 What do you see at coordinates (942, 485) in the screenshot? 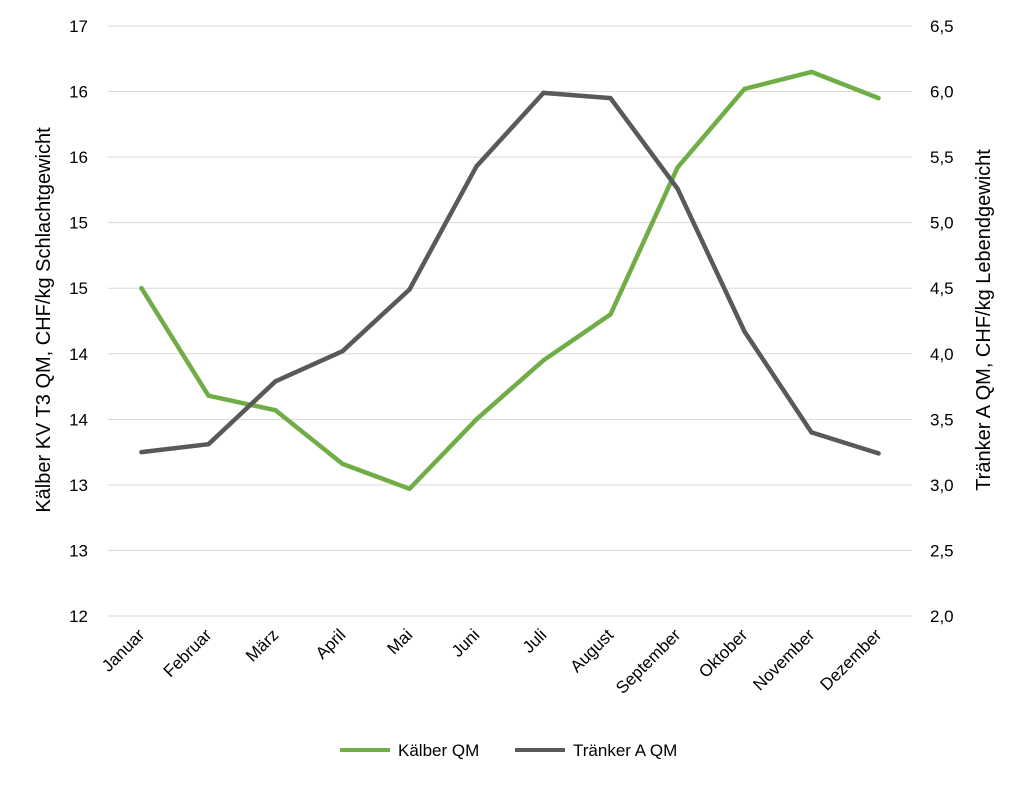
I see `right-tick-label: 3,0` at bounding box center [942, 485].